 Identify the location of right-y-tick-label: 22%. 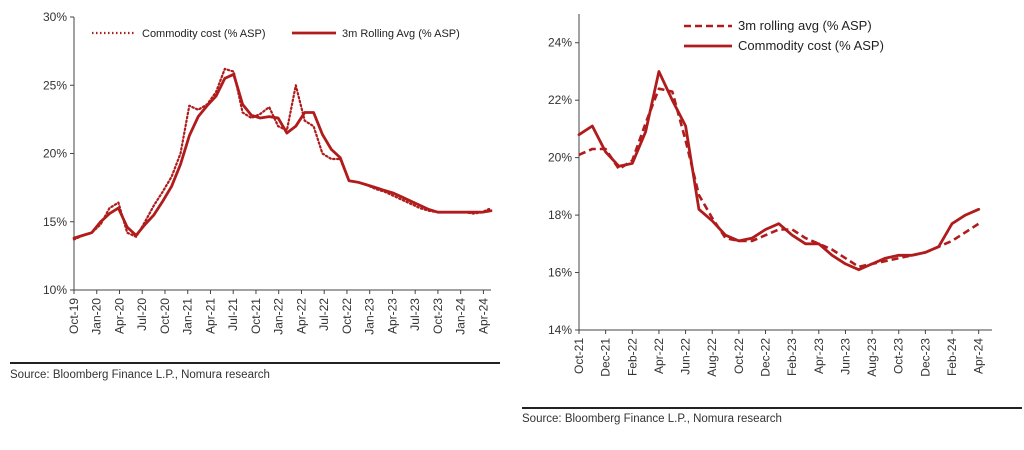
(560, 100).